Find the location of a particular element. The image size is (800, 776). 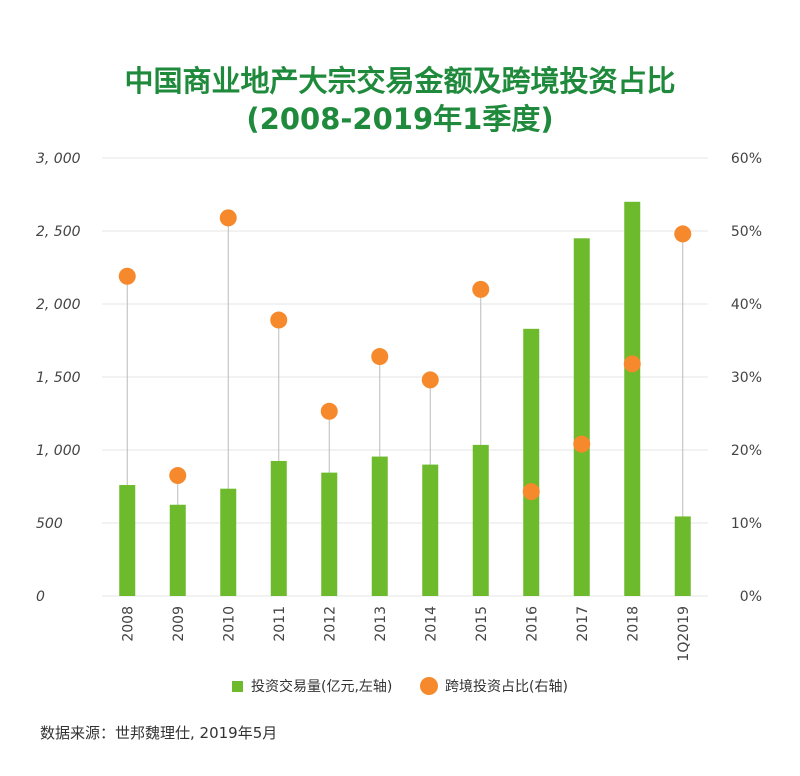

left-tick-label: 1, 000 is located at coordinates (58, 451).